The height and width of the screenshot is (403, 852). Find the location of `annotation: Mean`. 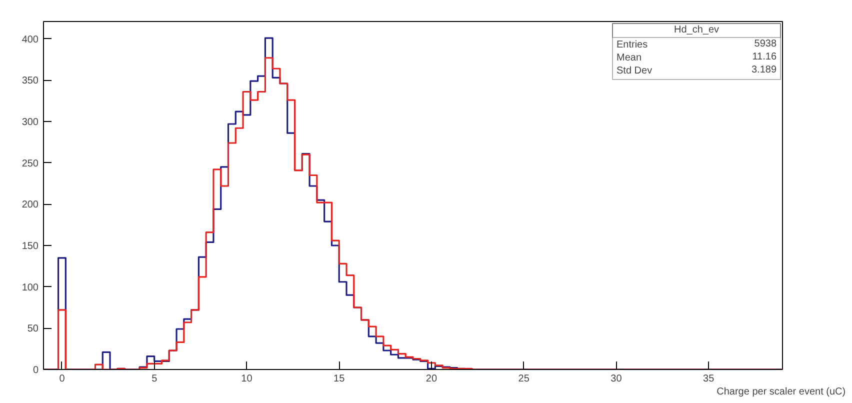

annotation: Mean is located at coordinates (629, 58).